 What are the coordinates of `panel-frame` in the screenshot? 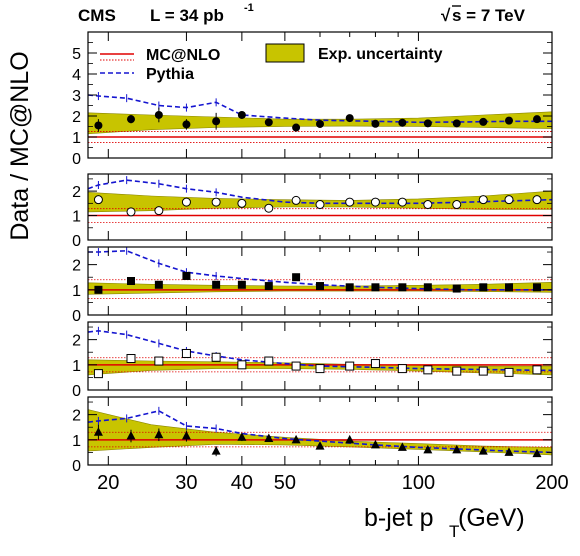 It's located at (320, 356).